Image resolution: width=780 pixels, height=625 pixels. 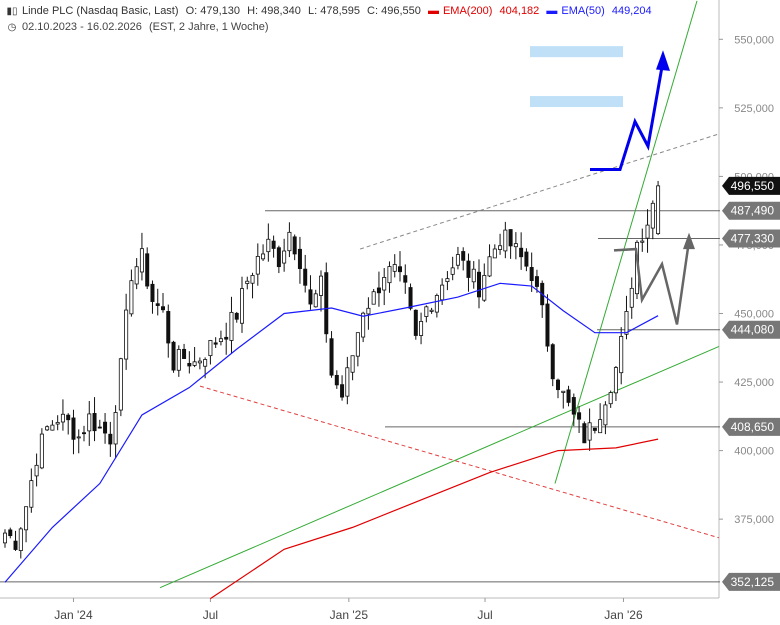 I want to click on price-tag: 408,650, so click(x=751, y=426).